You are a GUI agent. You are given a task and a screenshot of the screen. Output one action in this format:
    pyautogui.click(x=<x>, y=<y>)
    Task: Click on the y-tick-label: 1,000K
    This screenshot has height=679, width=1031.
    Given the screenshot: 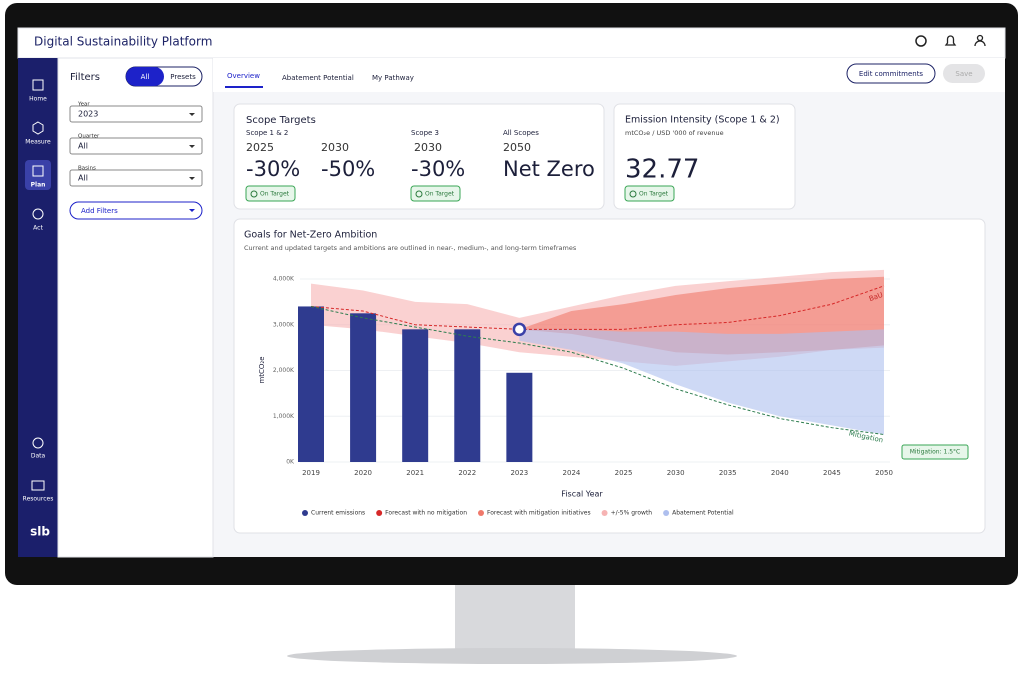 What is the action you would take?
    pyautogui.click(x=284, y=416)
    